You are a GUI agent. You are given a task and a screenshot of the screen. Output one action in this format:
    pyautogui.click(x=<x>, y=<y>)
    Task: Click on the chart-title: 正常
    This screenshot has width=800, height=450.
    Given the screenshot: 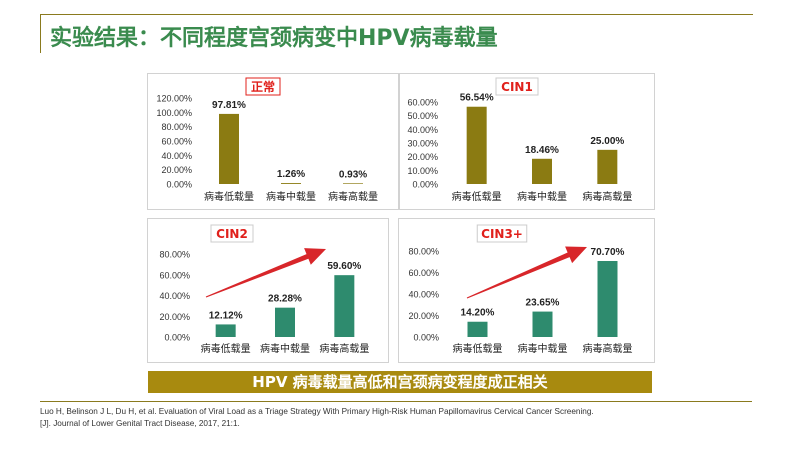 What is the action you would take?
    pyautogui.click(x=263, y=86)
    